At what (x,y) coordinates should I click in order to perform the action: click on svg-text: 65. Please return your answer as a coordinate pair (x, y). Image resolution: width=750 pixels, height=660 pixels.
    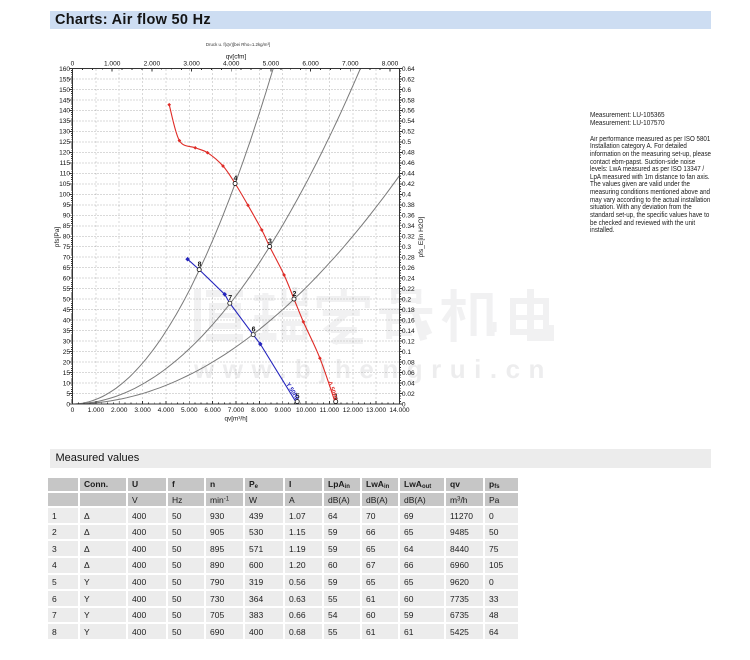
    Looking at the image, I should click on (67, 268).